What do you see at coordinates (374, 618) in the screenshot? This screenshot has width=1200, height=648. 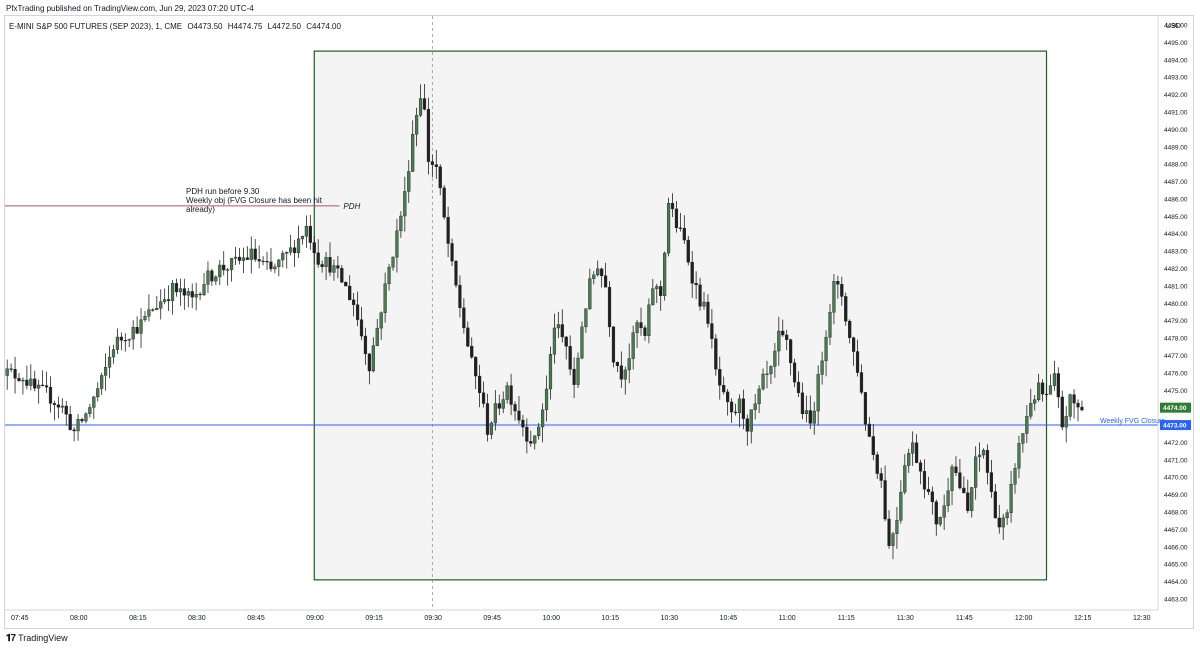 I see `x-tick-label: 09:15` at bounding box center [374, 618].